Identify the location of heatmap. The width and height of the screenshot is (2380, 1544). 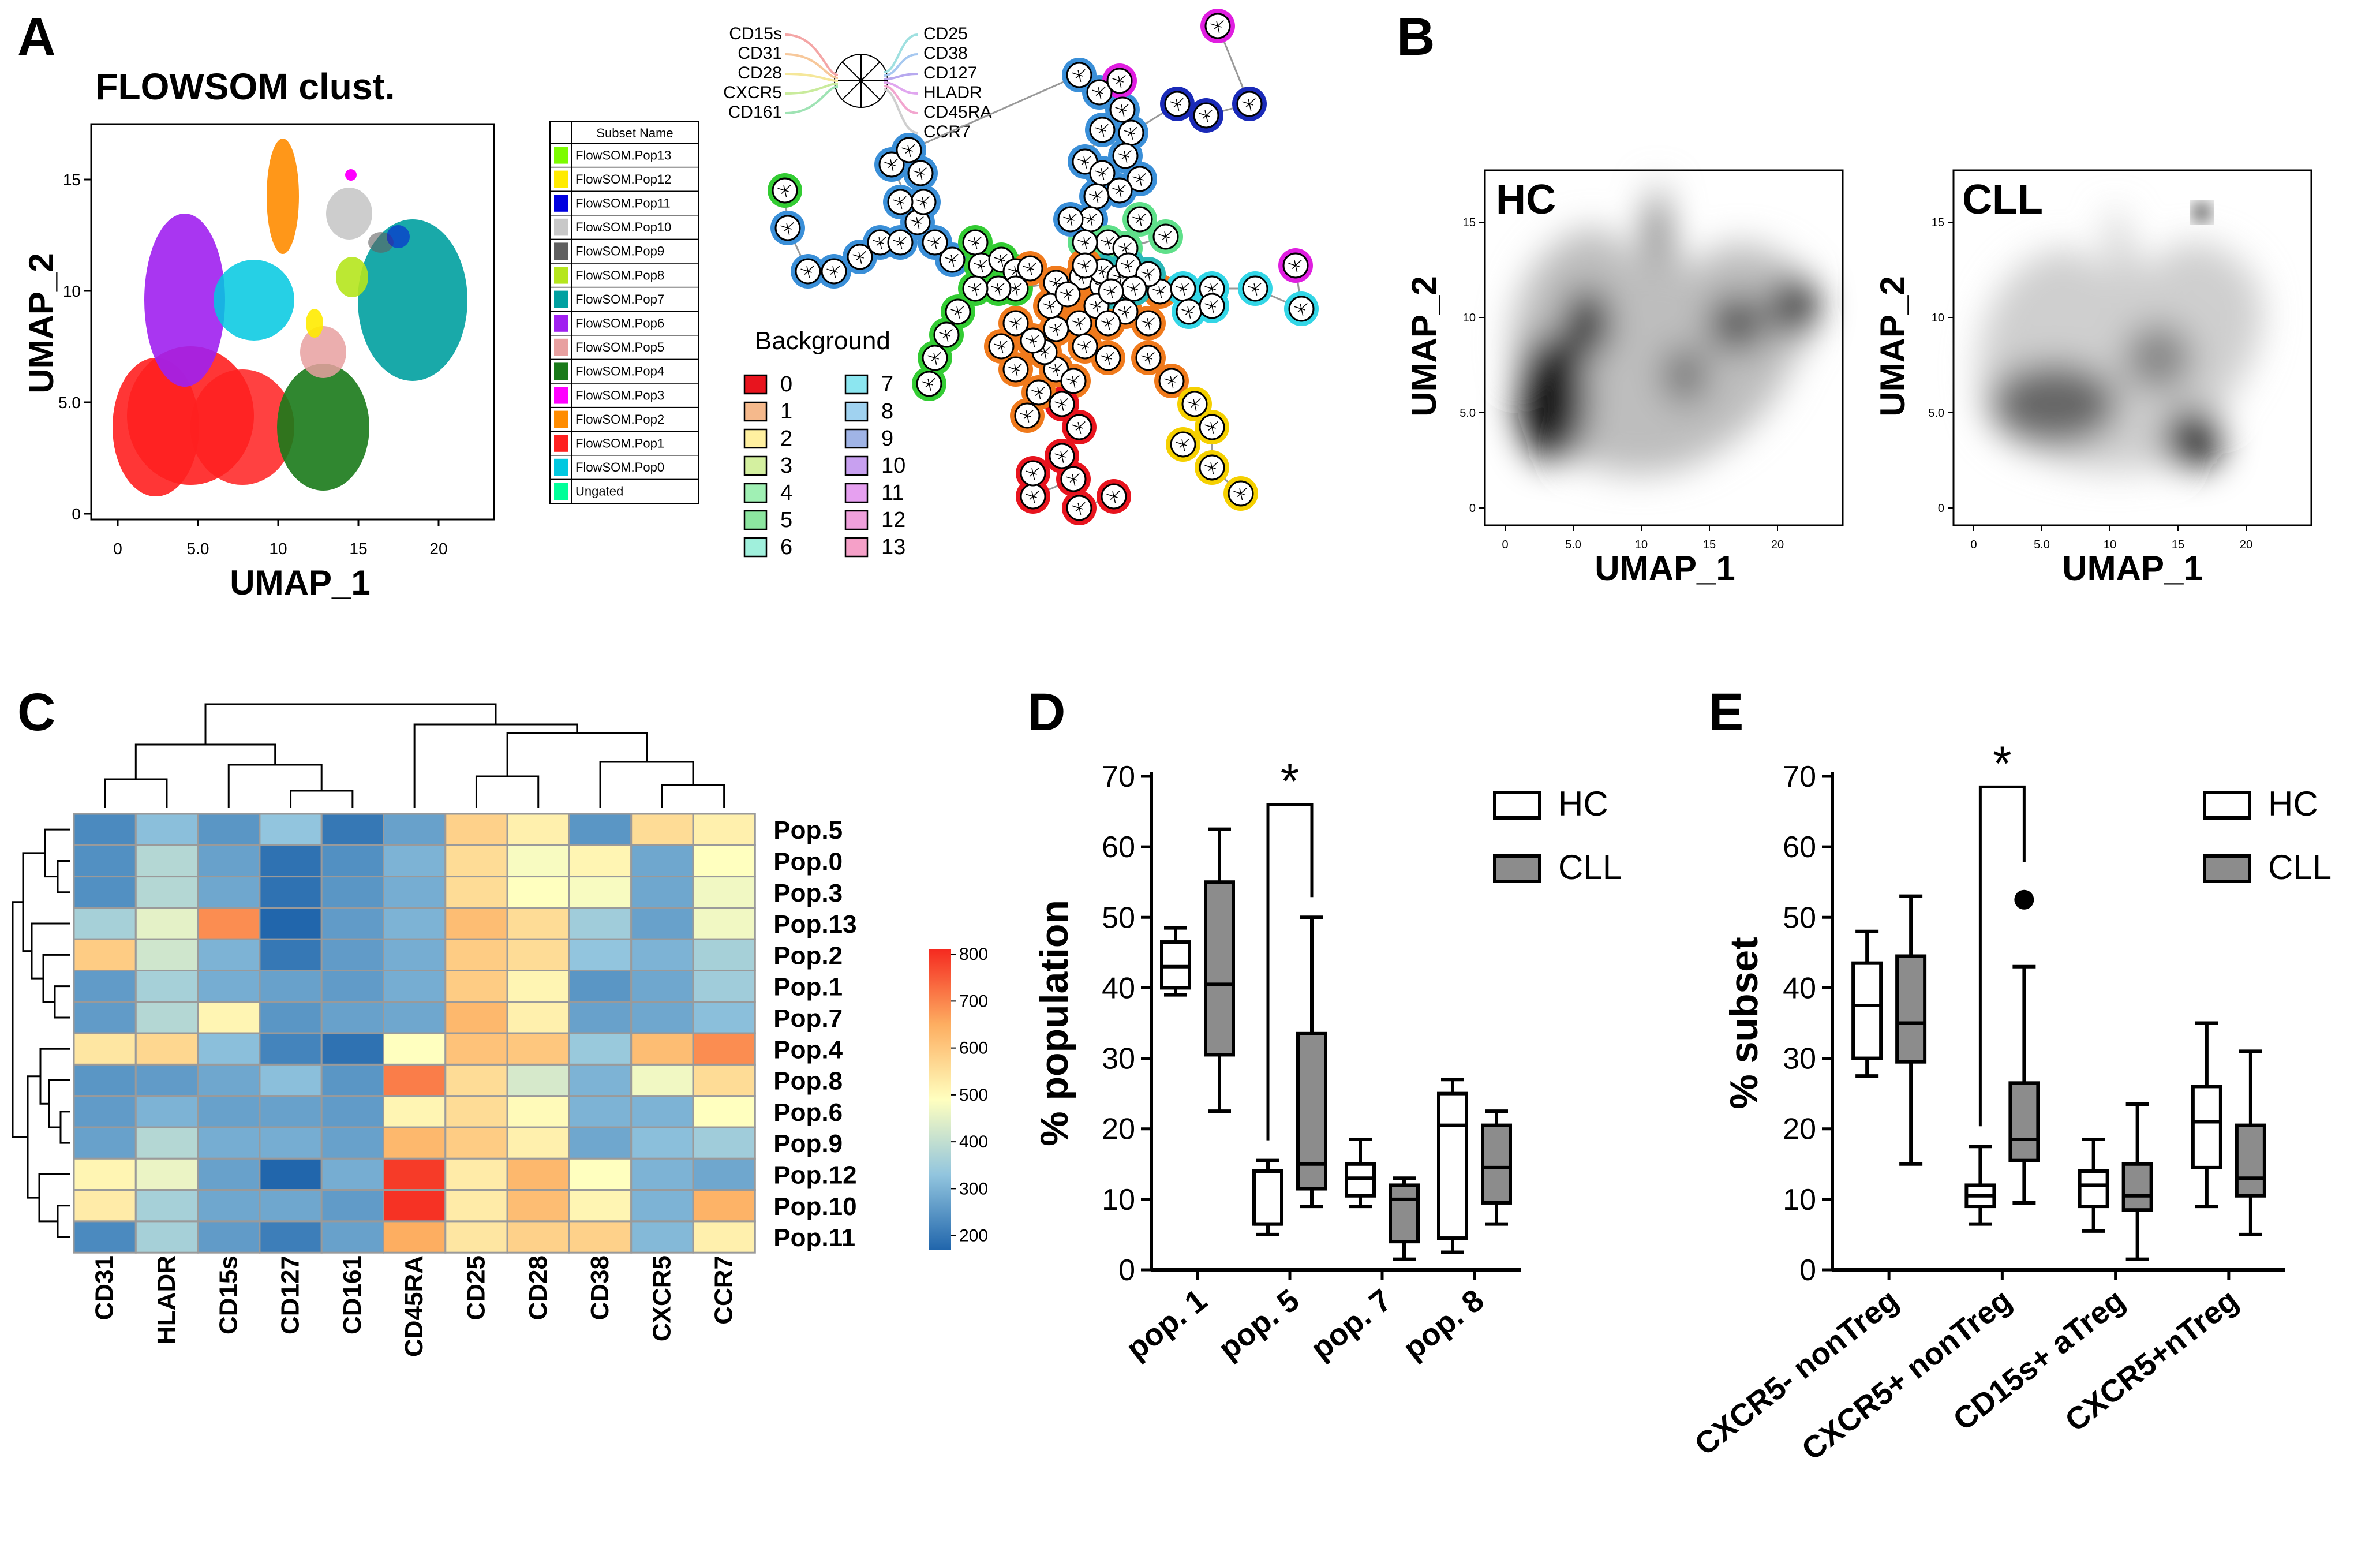
(415, 1033).